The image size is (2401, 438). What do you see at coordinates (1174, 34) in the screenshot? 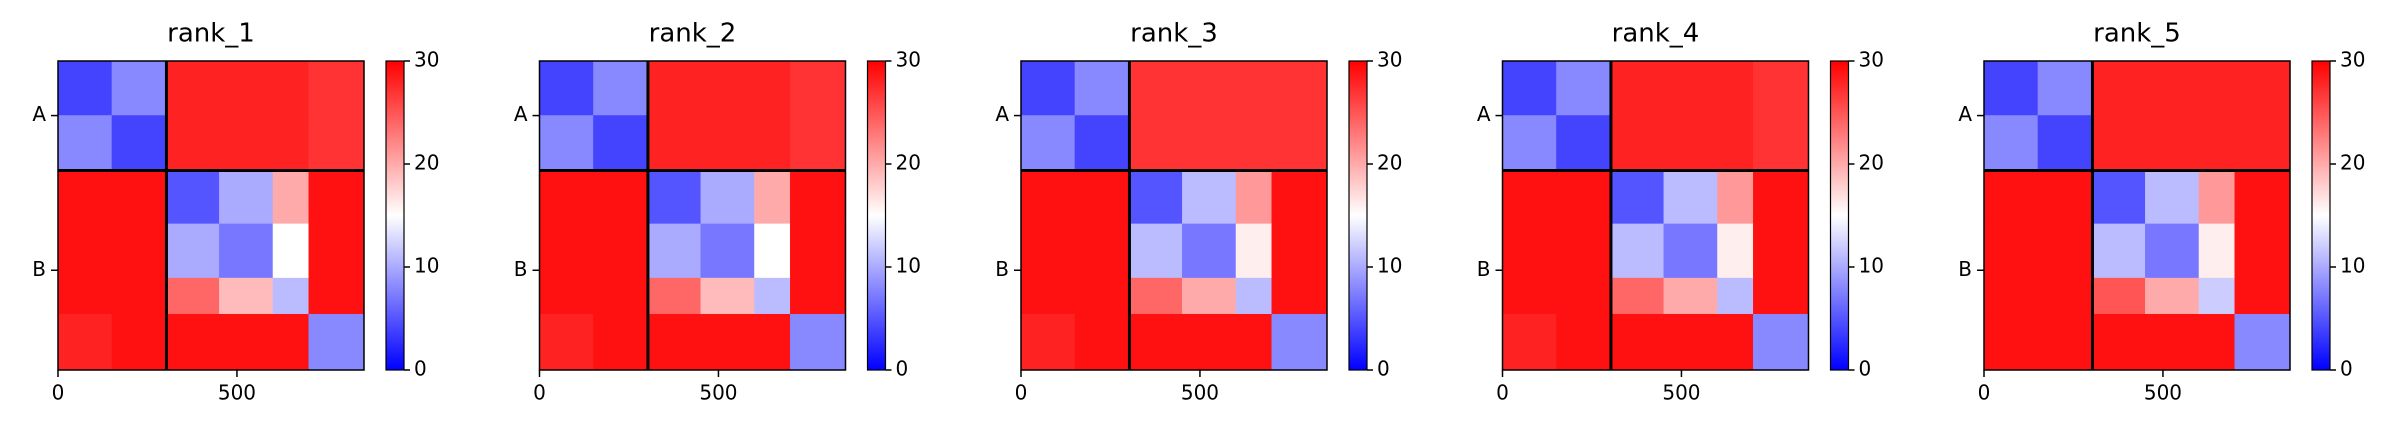
I see `panel-title: rank_3` at bounding box center [1174, 34].